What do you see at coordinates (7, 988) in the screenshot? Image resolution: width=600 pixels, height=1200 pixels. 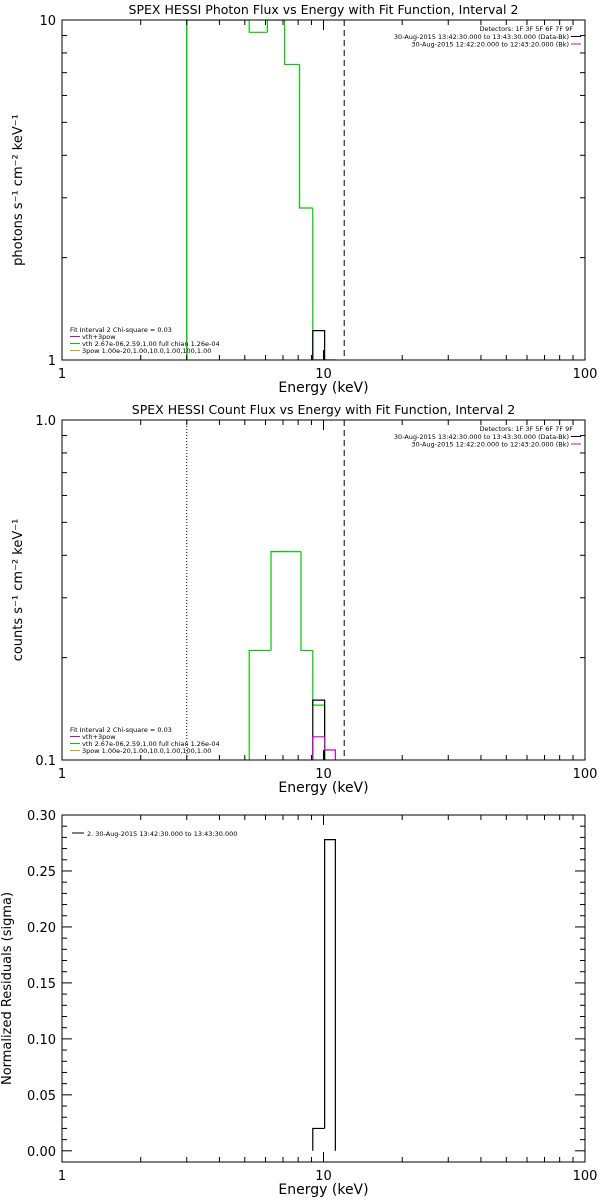 I see `y-axis-label: Normalized Residuals (sigma)` at bounding box center [7, 988].